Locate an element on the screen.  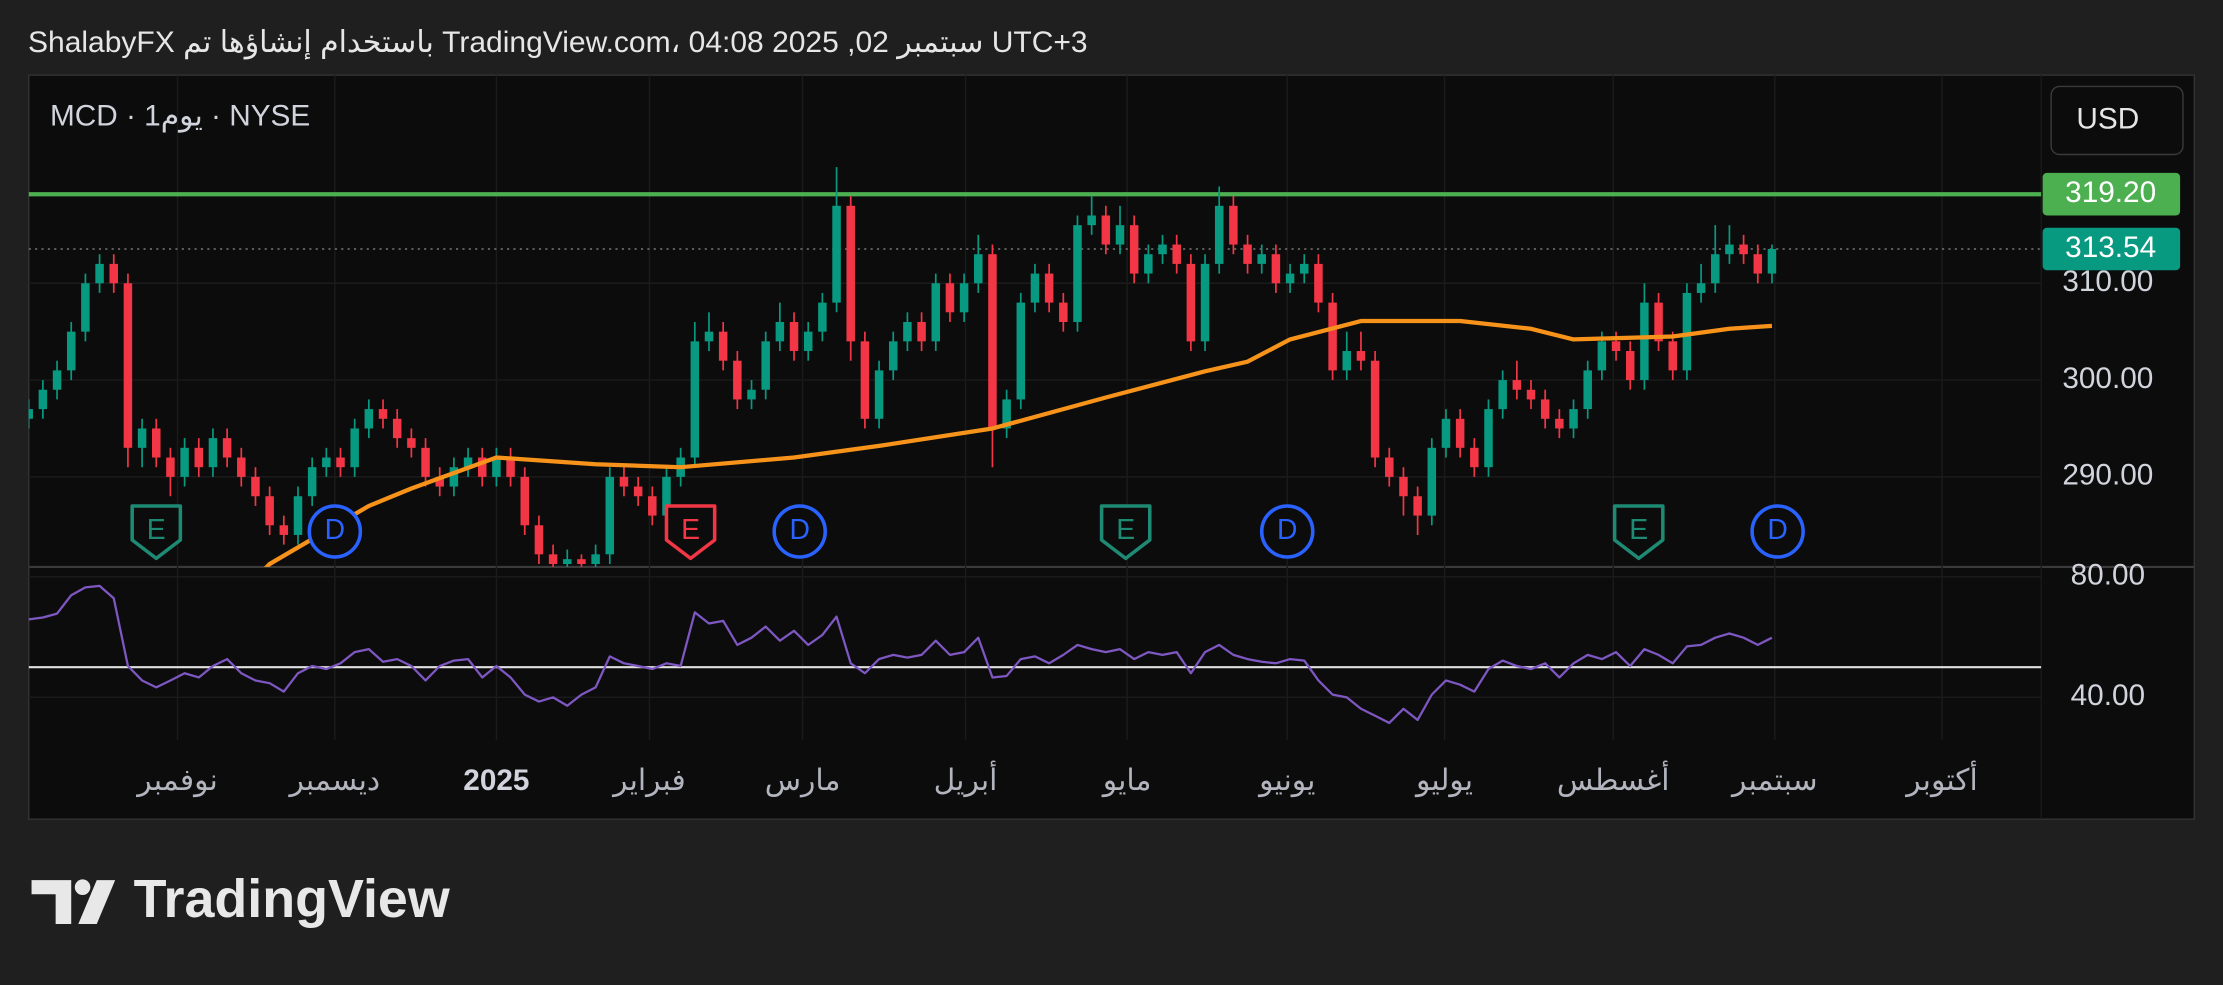
brand-name: TradingView is located at coordinates (292, 899).